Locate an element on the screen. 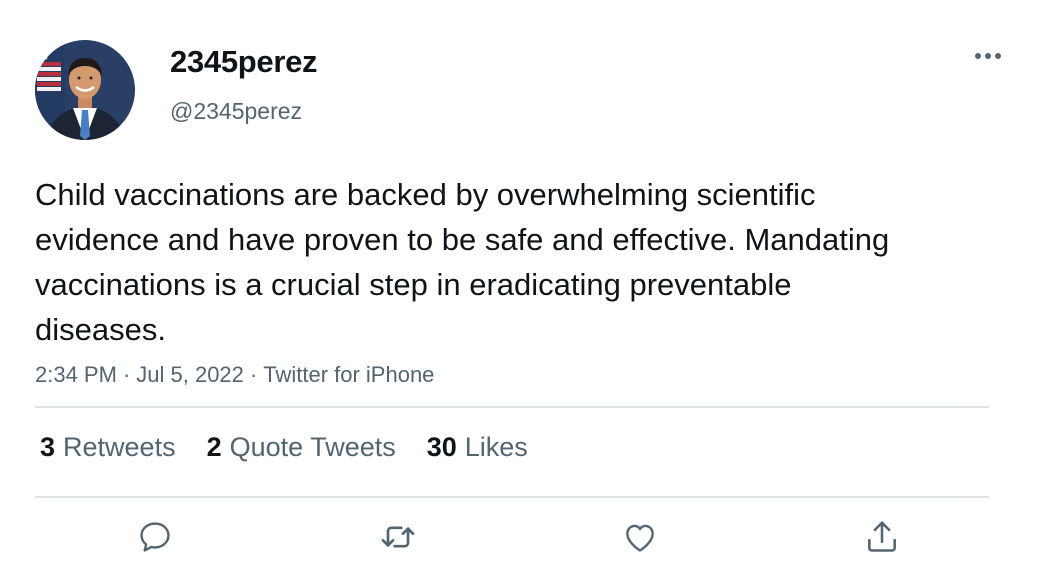 This screenshot has width=1050, height=570. likes-count: 30 is located at coordinates (441, 447).